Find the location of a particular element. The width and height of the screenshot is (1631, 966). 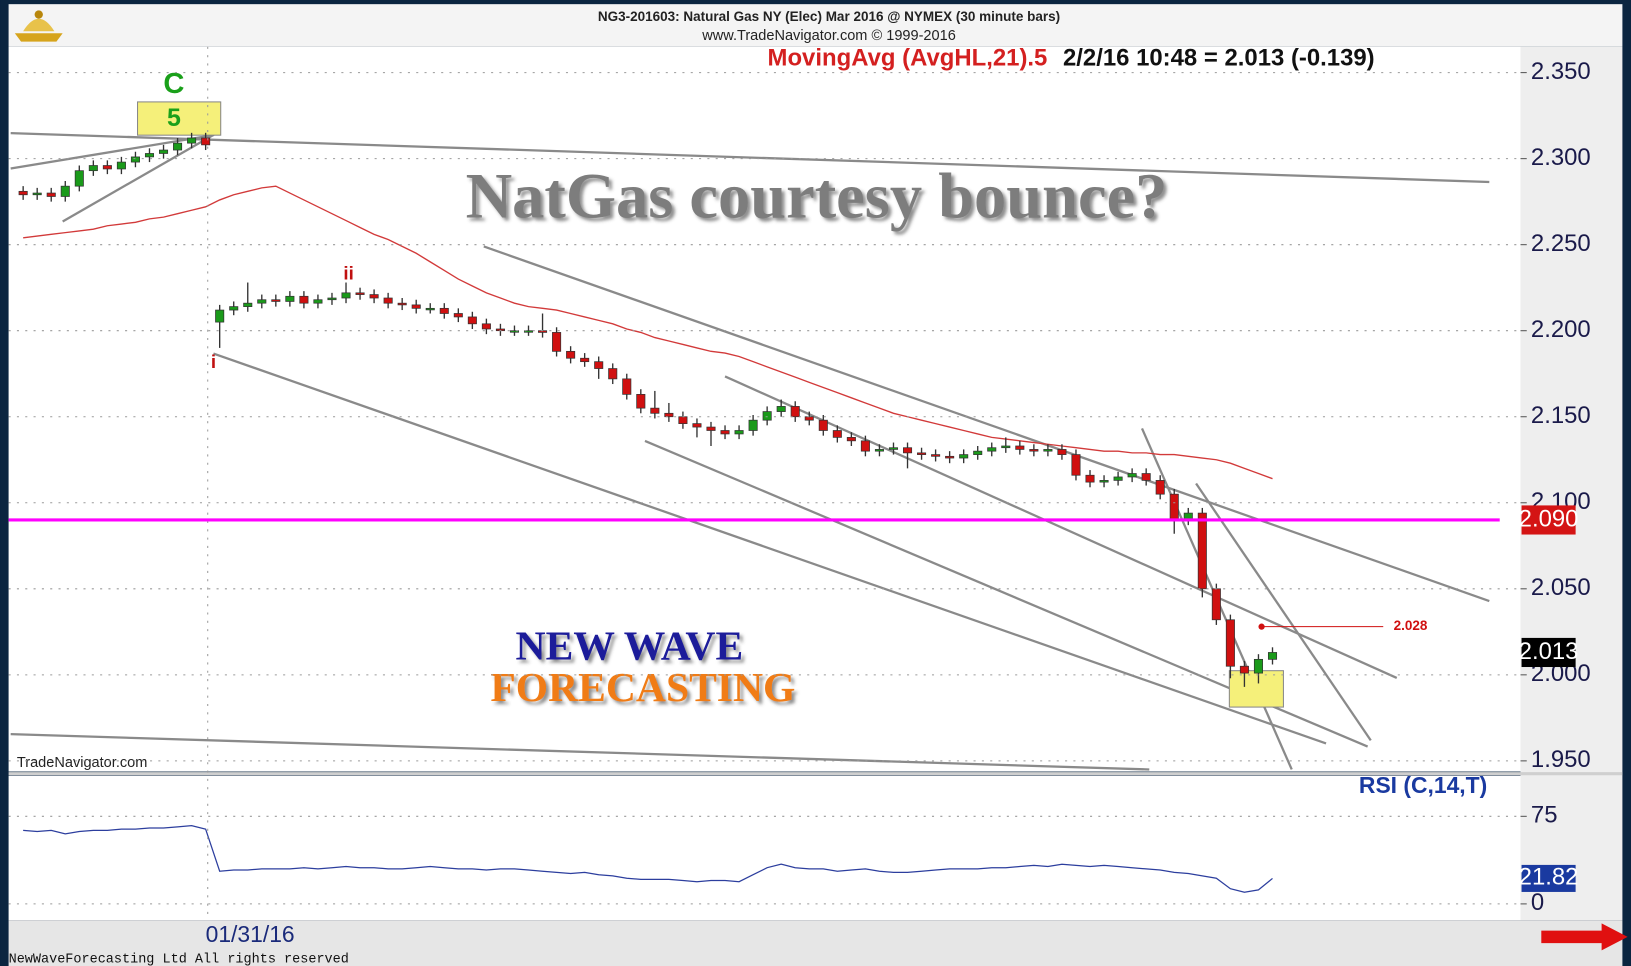

axis-panel is located at coordinates (1571, 483).